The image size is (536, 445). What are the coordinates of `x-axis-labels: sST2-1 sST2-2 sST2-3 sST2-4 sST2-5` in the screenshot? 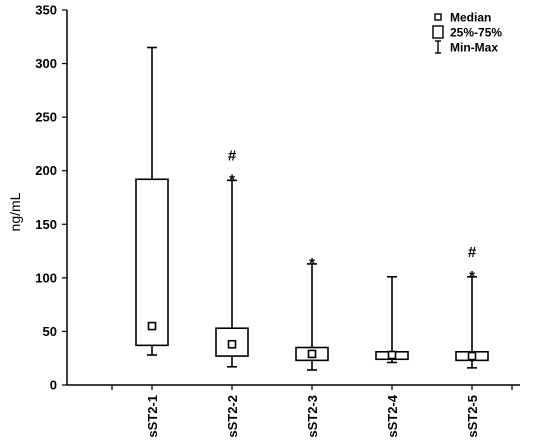 It's located at (312, 411).